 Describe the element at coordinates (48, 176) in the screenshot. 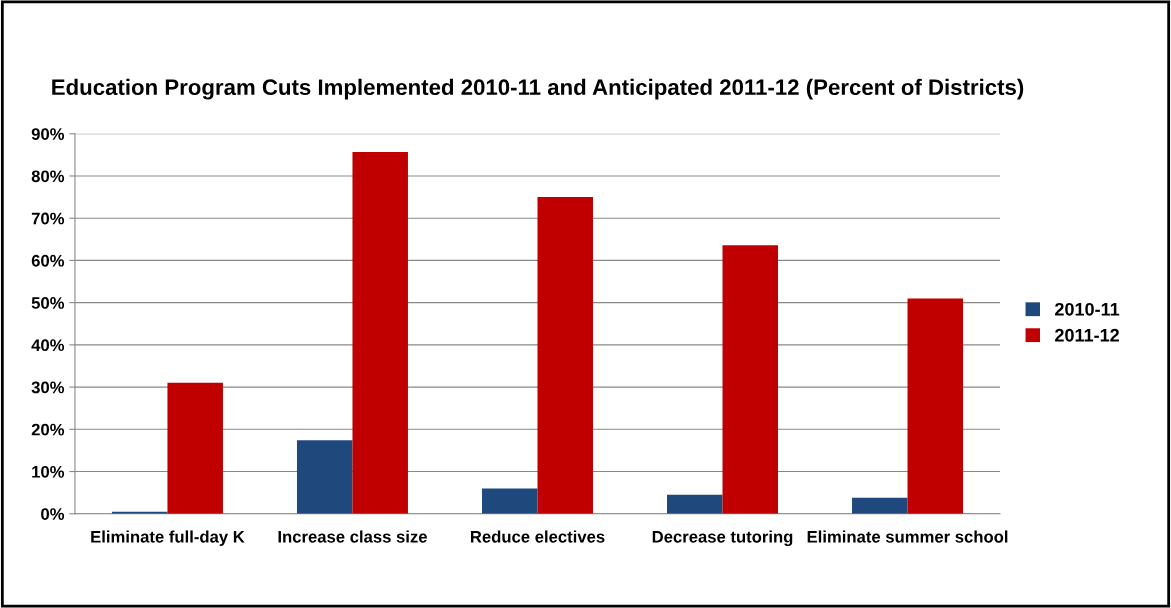

I see `y-tick-label: 80%` at that location.